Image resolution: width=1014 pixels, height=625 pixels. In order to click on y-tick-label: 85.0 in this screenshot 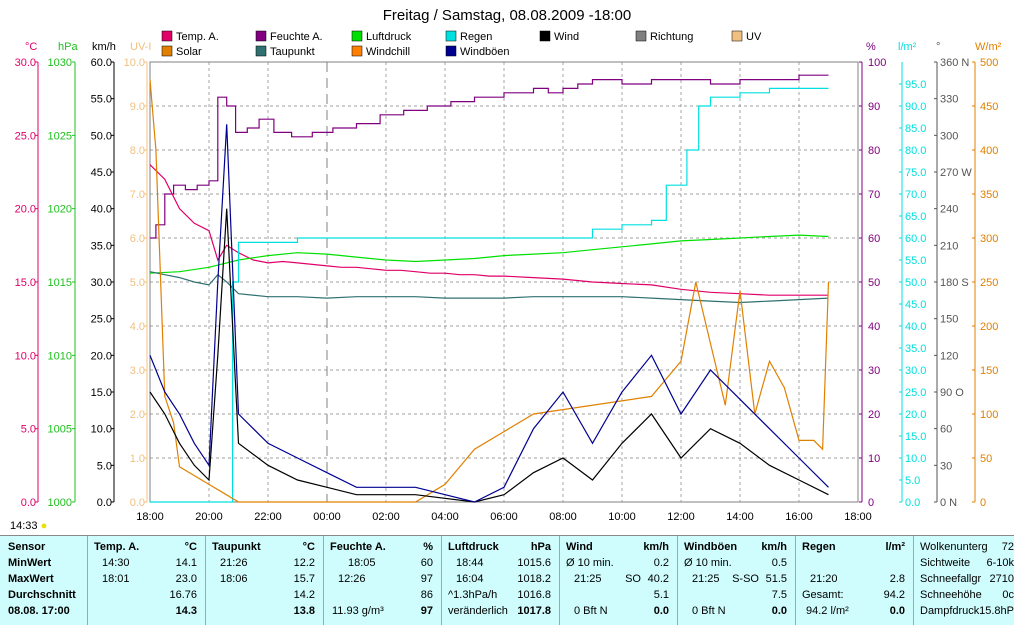, I will do `click(915, 129)`.